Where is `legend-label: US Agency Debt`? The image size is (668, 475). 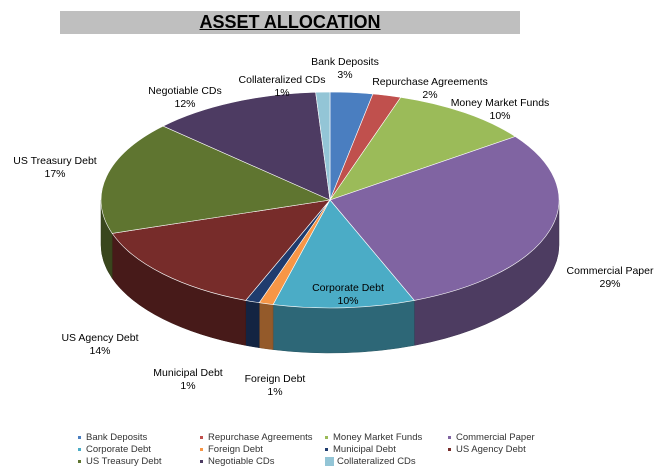 legend-label: US Agency Debt is located at coordinates (491, 449).